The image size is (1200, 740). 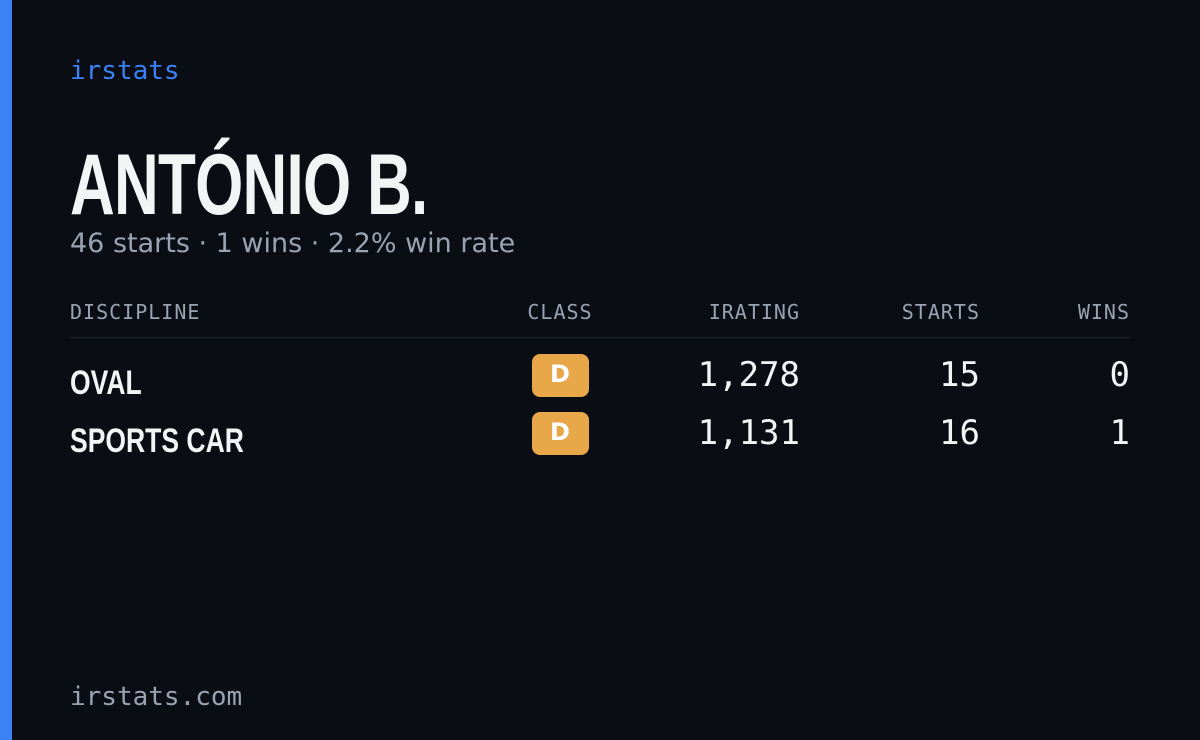 What do you see at coordinates (959, 433) in the screenshot?
I see `starts-value: 16` at bounding box center [959, 433].